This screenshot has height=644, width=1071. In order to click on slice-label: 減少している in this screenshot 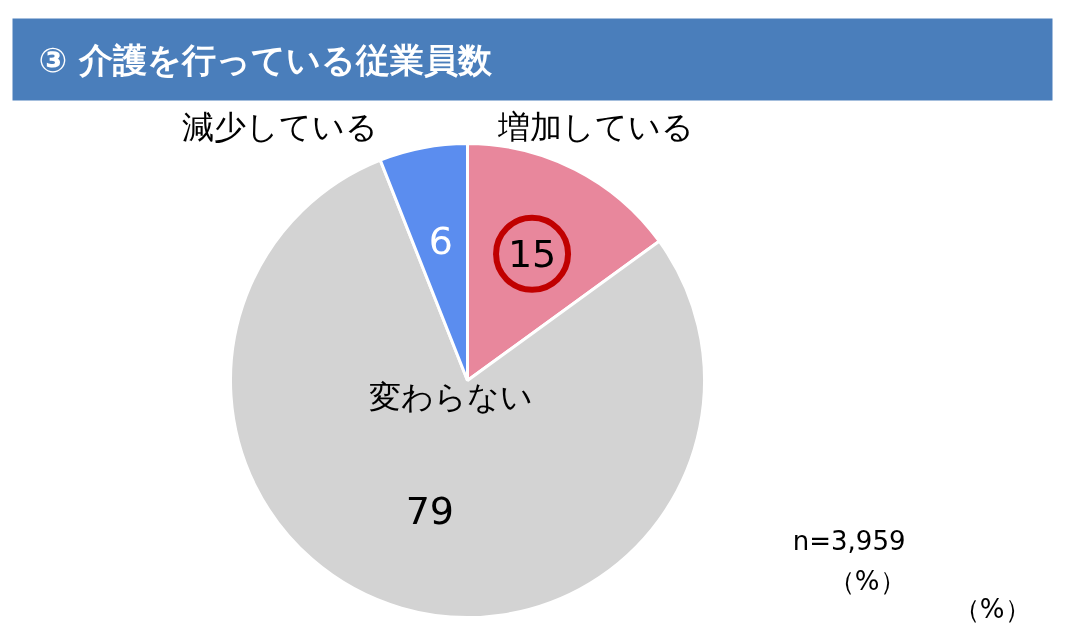, I will do `click(279, 126)`.